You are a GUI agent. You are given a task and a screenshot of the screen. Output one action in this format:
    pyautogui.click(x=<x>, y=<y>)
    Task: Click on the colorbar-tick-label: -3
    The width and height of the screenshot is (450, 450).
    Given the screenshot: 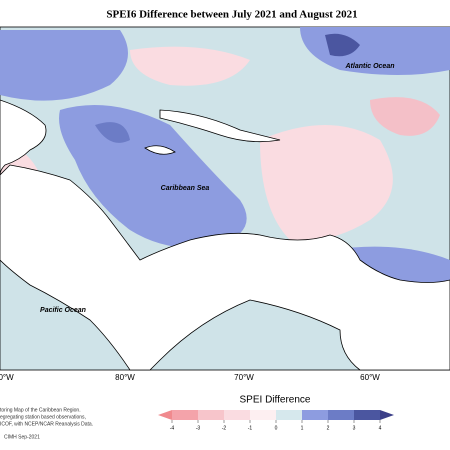 What is the action you would take?
    pyautogui.click(x=198, y=428)
    